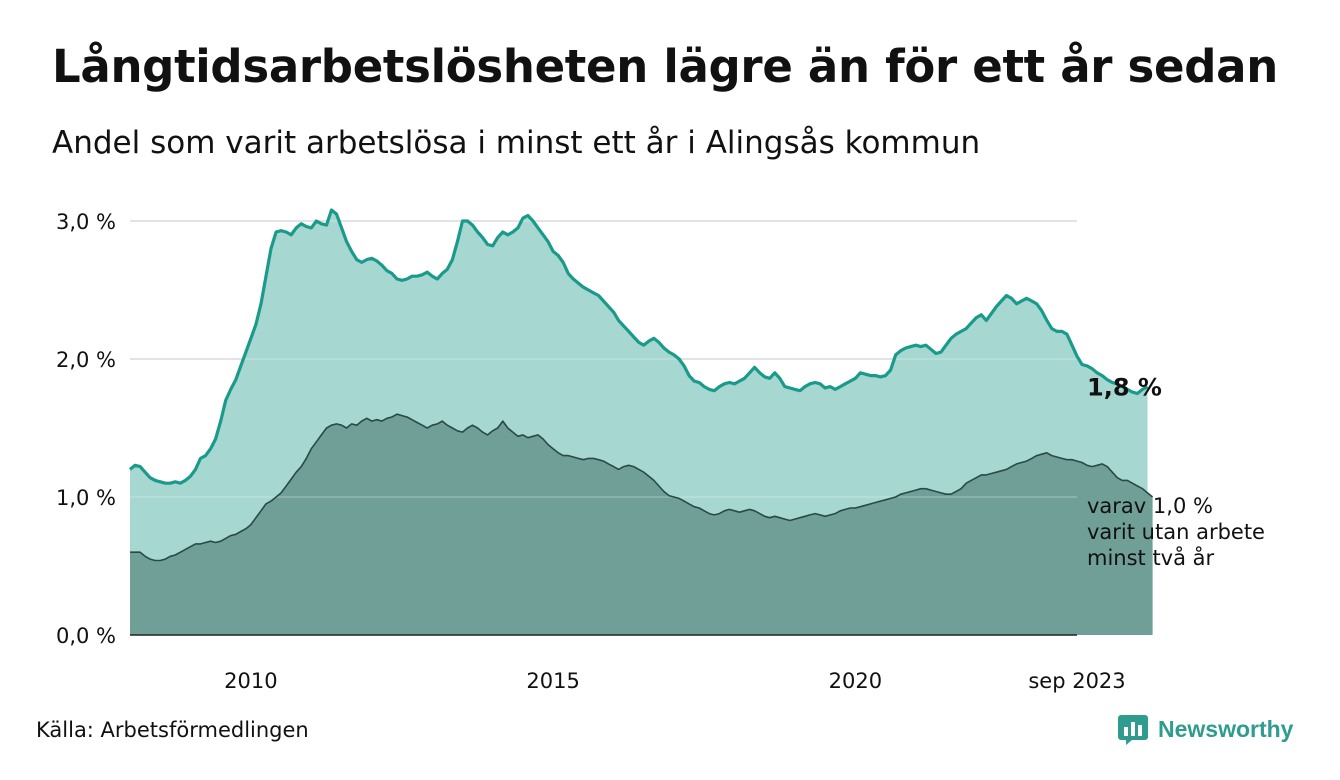 Image resolution: width=1340 pixels, height=780 pixels. What do you see at coordinates (642, 487) in the screenshot?
I see `line-two-years` at bounding box center [642, 487].